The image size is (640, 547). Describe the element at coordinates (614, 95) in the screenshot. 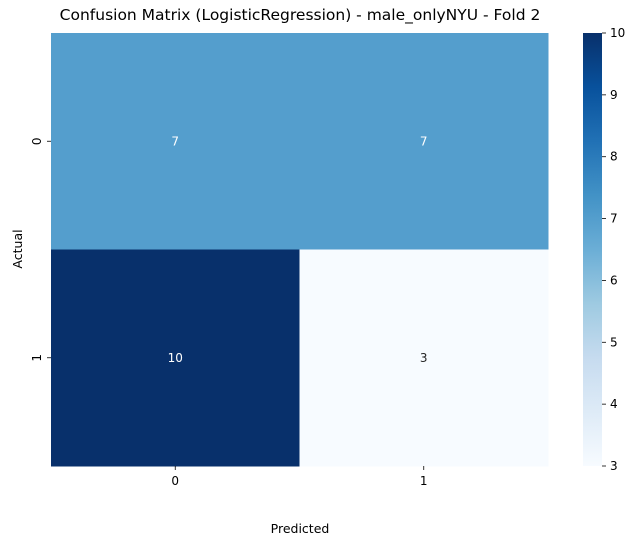

I see `colorbar-tick-label: 9` at that location.